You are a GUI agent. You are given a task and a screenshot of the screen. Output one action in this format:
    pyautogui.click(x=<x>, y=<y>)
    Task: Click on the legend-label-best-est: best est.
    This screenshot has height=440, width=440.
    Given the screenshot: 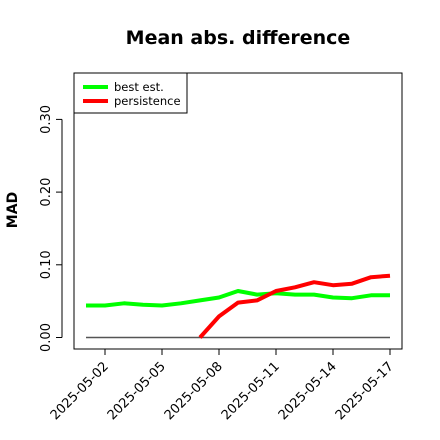 What is the action you would take?
    pyautogui.click(x=139, y=87)
    